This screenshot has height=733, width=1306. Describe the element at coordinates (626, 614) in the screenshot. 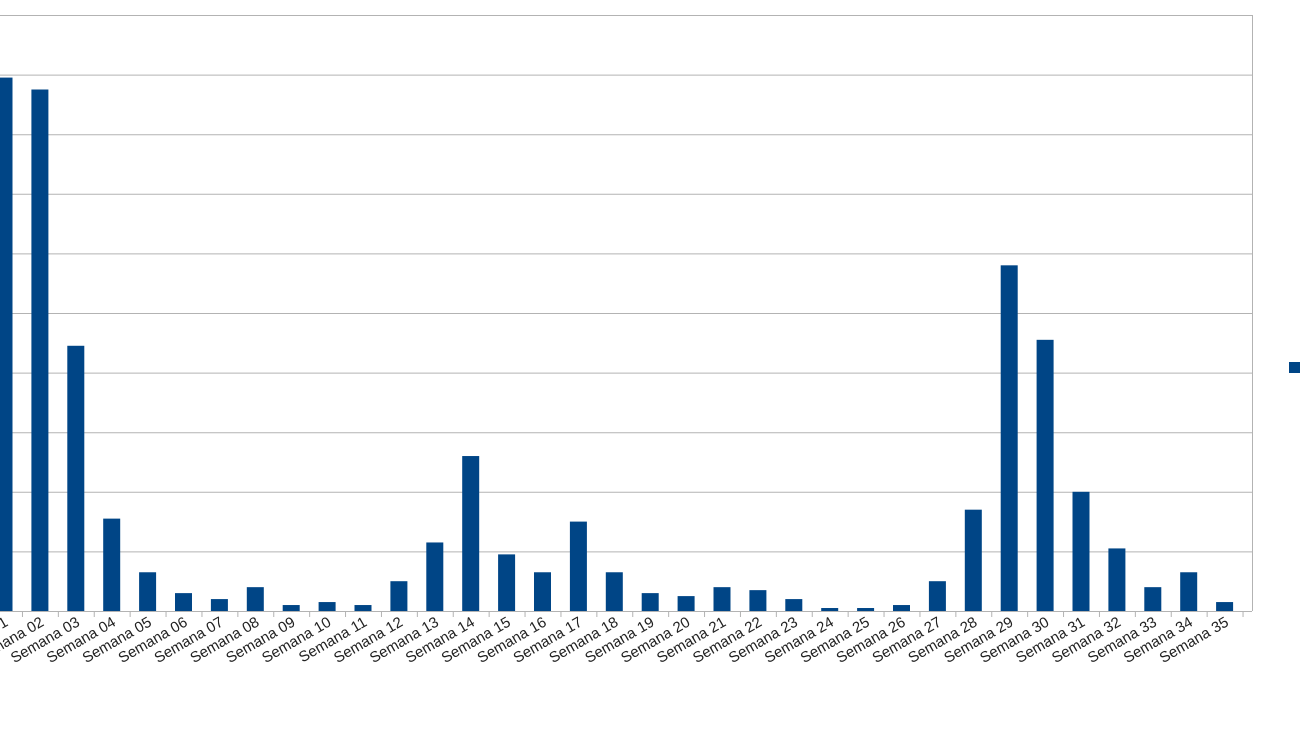

I see `axes` at that location.